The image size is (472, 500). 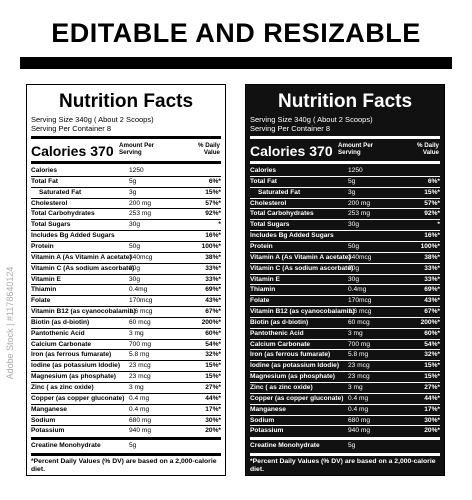 What do you see at coordinates (140, 420) in the screenshot?
I see `nutrient-amount: 680 mg` at bounding box center [140, 420].